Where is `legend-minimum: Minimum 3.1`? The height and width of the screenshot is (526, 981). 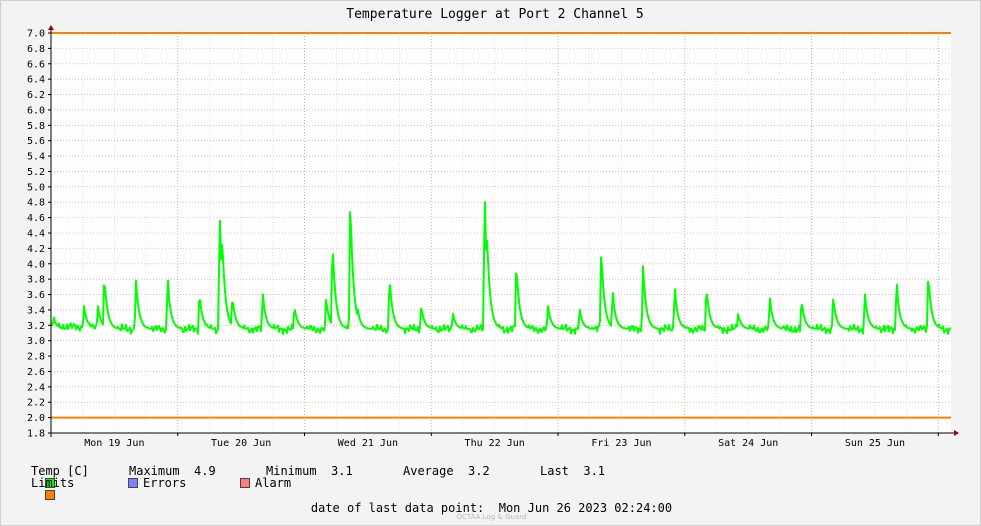
legend-minimum: Minimum 3.1 is located at coordinates (309, 471).